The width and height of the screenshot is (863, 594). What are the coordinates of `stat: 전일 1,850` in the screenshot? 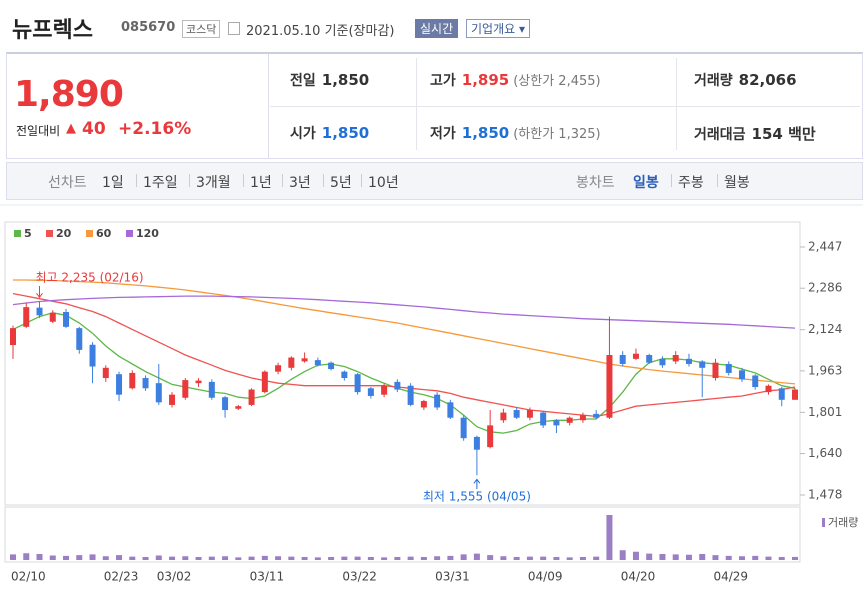 It's located at (329, 80).